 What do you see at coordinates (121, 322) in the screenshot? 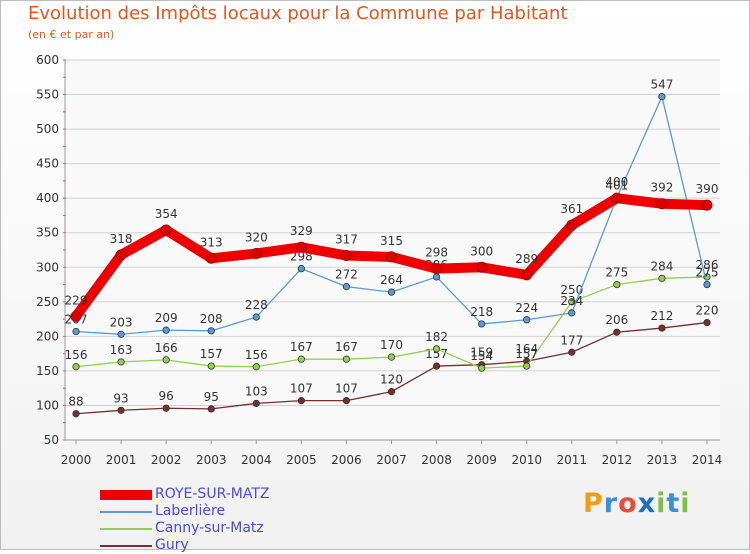
I see `data-label: 203` at bounding box center [121, 322].